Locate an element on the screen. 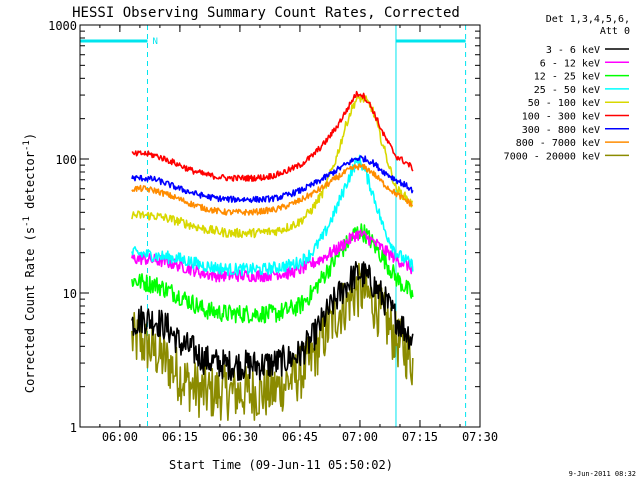 Image resolution: width=640 pixels, height=480 pixels. series-line-25-50kev is located at coordinates (272, 215).